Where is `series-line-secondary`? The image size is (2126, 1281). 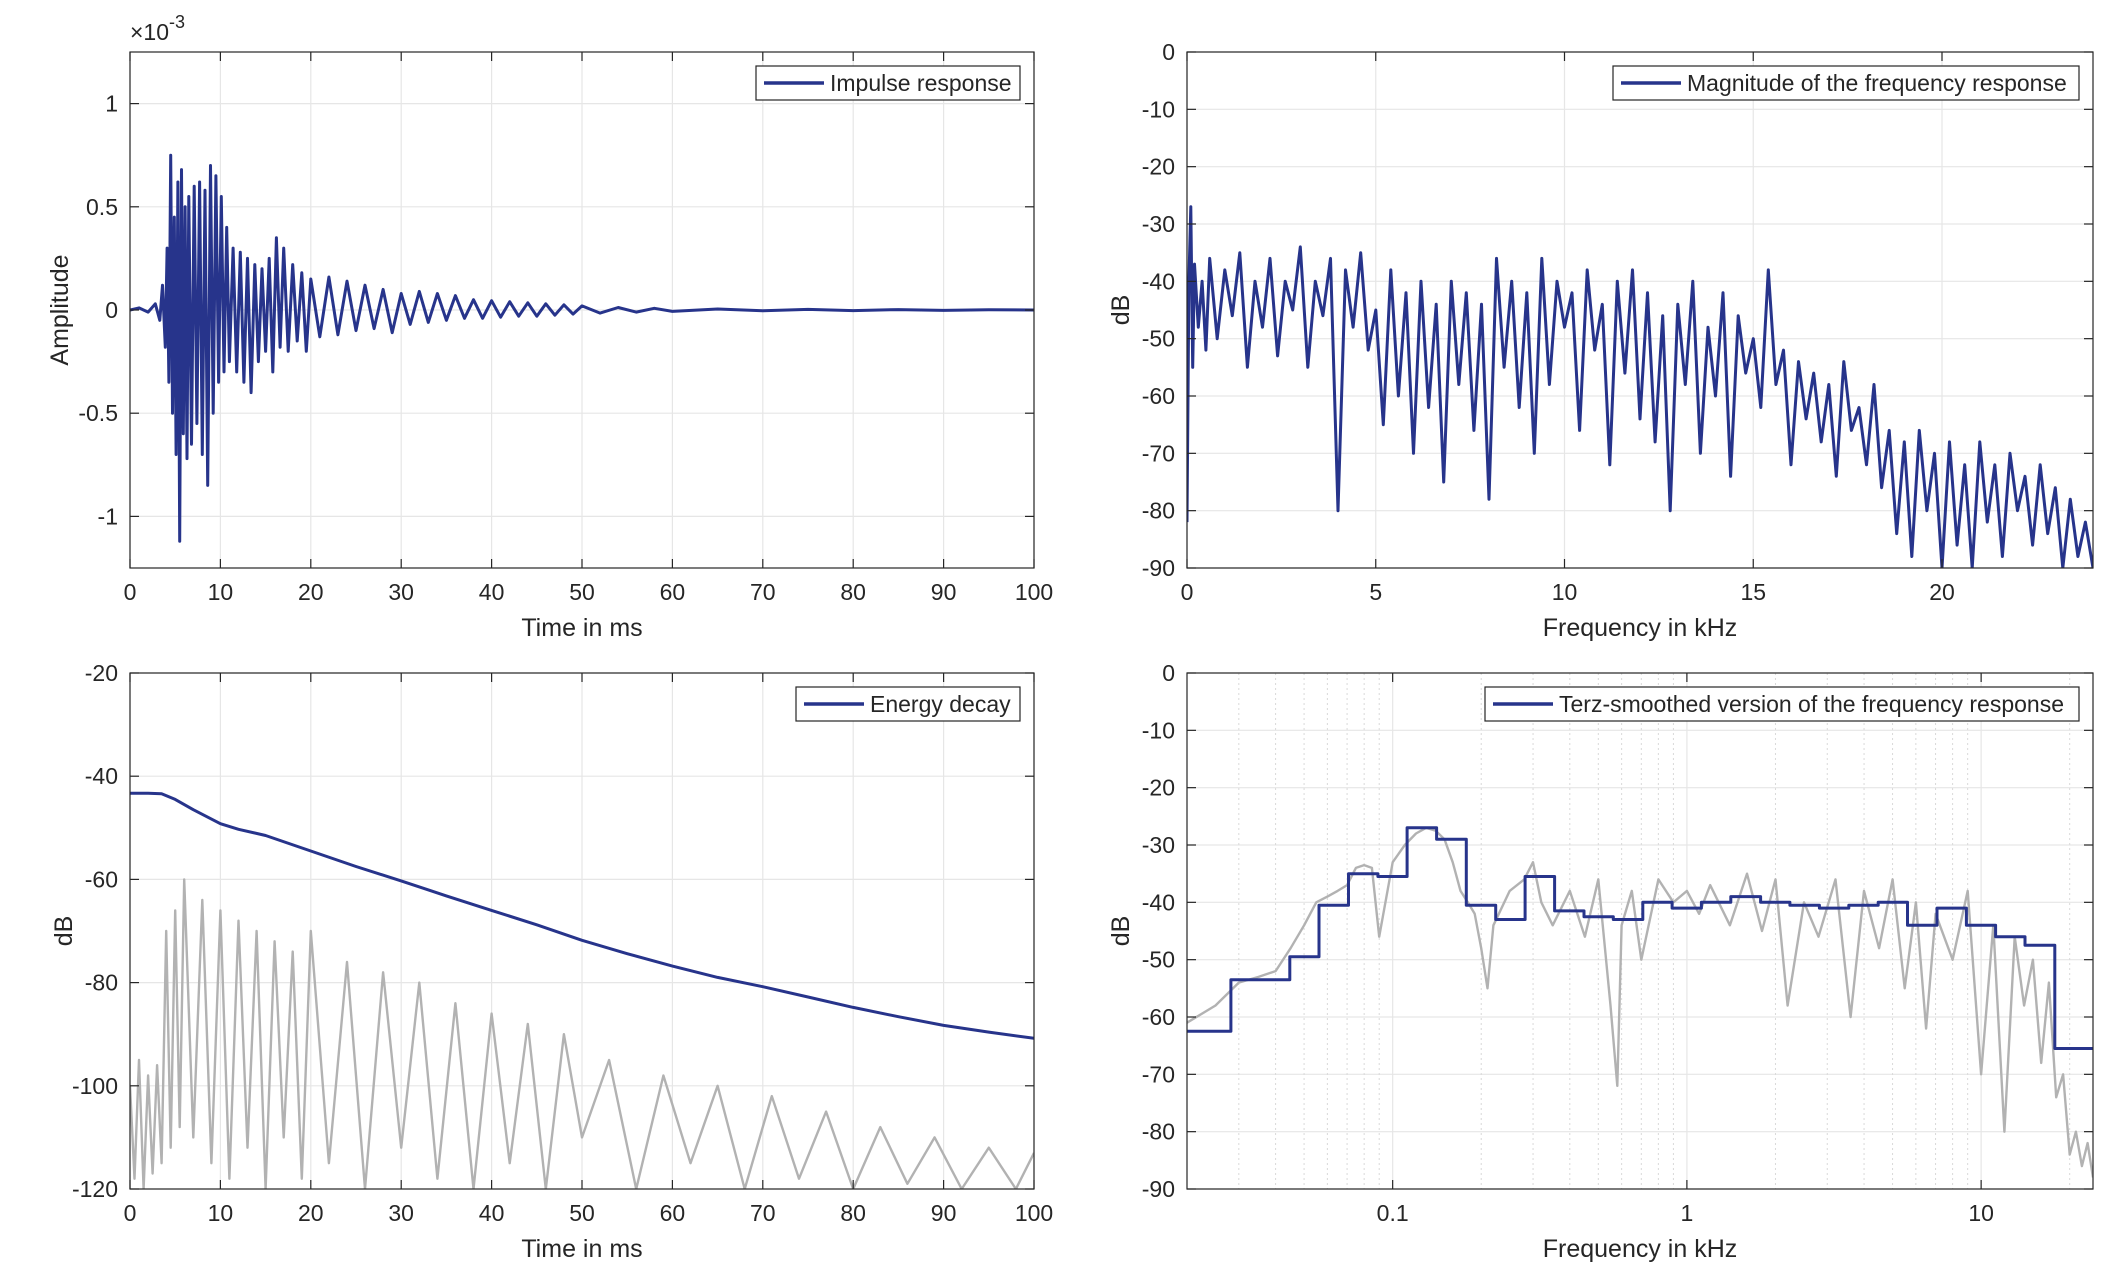 series-line-secondary is located at coordinates (582, 1033).